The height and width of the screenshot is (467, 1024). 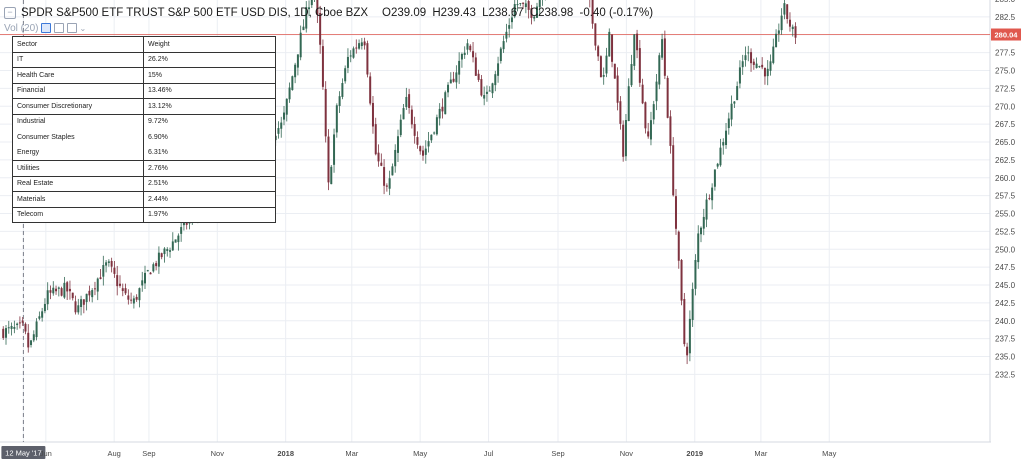 I want to click on y-tick-label: 250.0, so click(x=1005, y=249).